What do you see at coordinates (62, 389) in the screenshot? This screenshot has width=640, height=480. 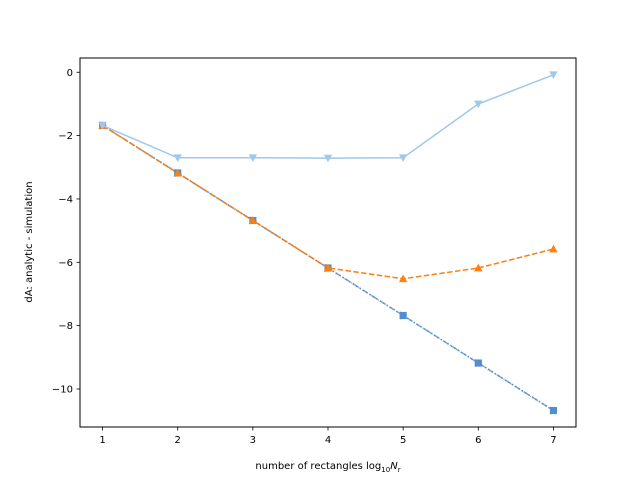 I see `y-tick-label: −10` at bounding box center [62, 389].